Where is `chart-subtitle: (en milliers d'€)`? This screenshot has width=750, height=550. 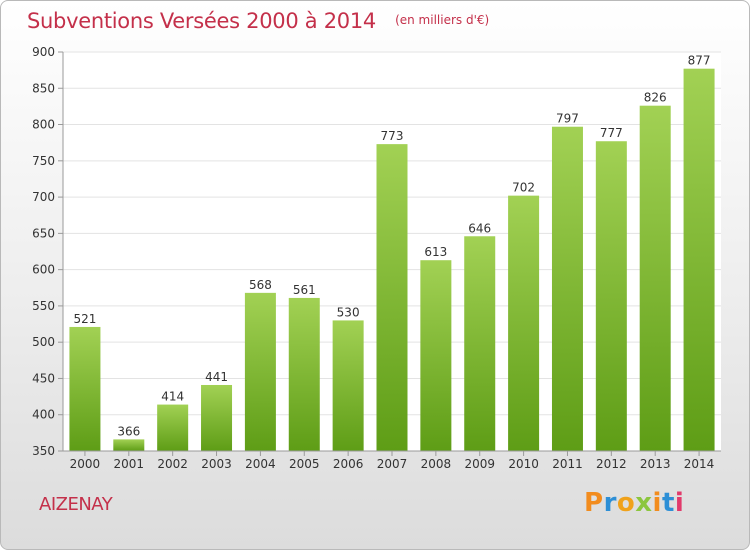 chart-subtitle: (en milliers d'€) is located at coordinates (442, 20).